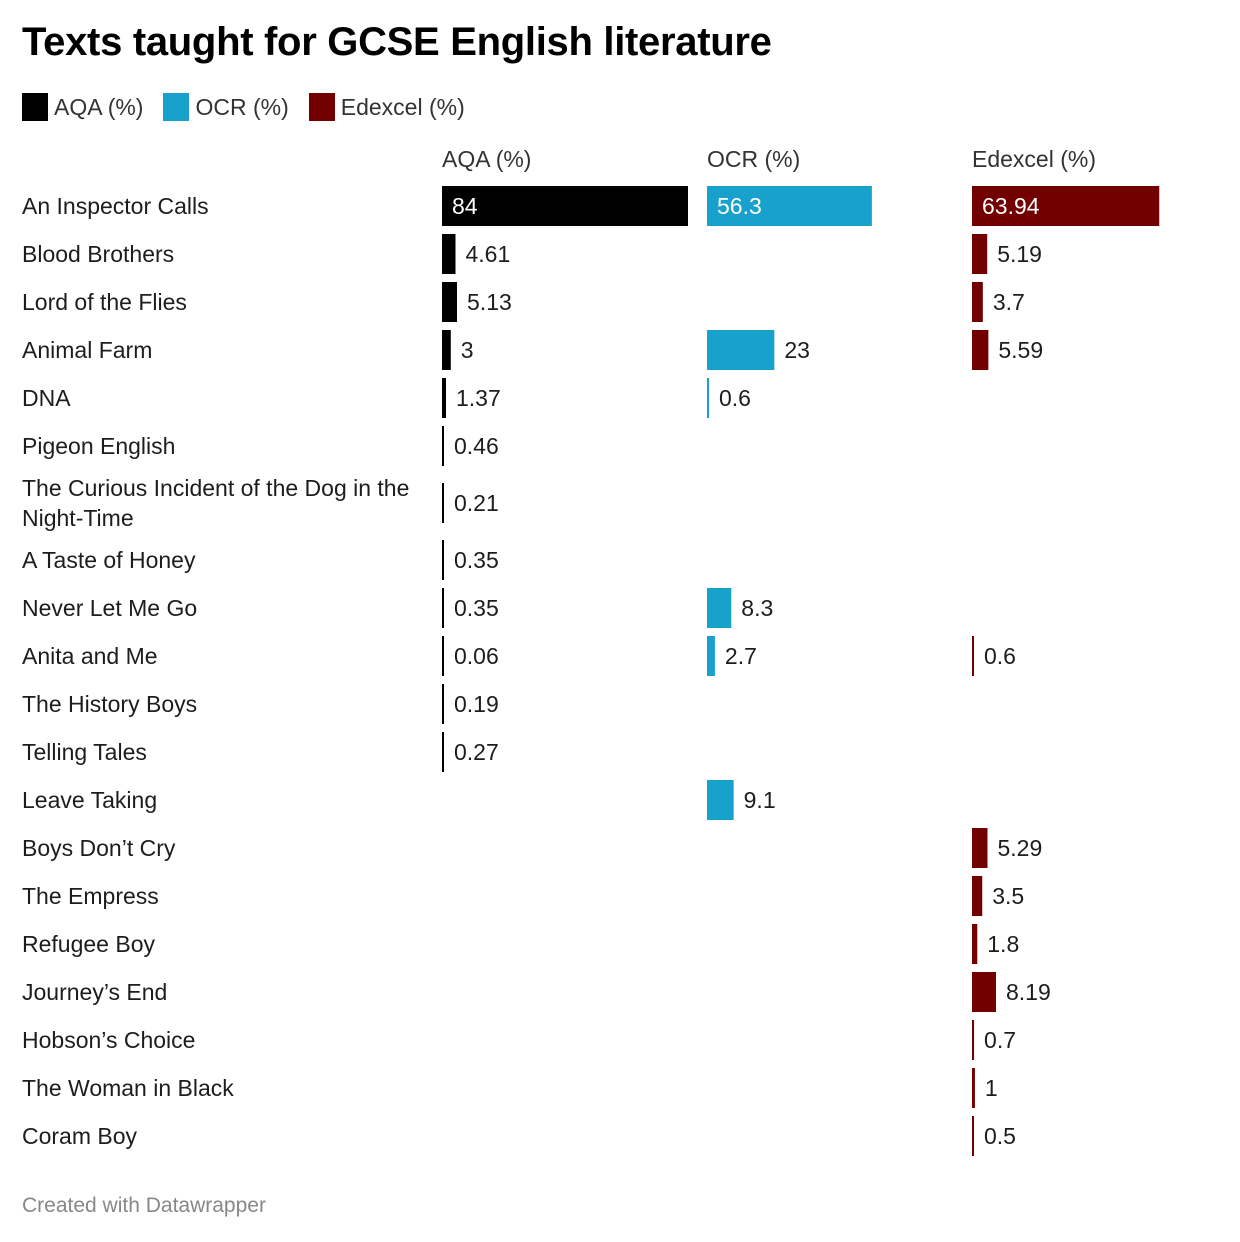 This screenshot has height=1242, width=1240. Describe the element at coordinates (973, 1088) in the screenshot. I see `bar-edexcel-the-woman-in-black` at that location.